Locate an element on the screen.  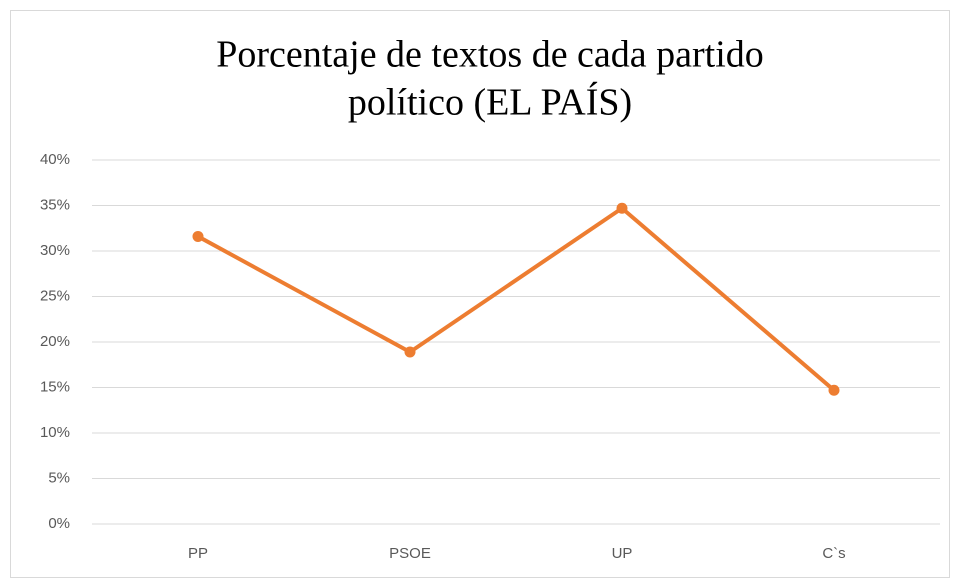
x-tick-label: UP is located at coordinates (622, 553).